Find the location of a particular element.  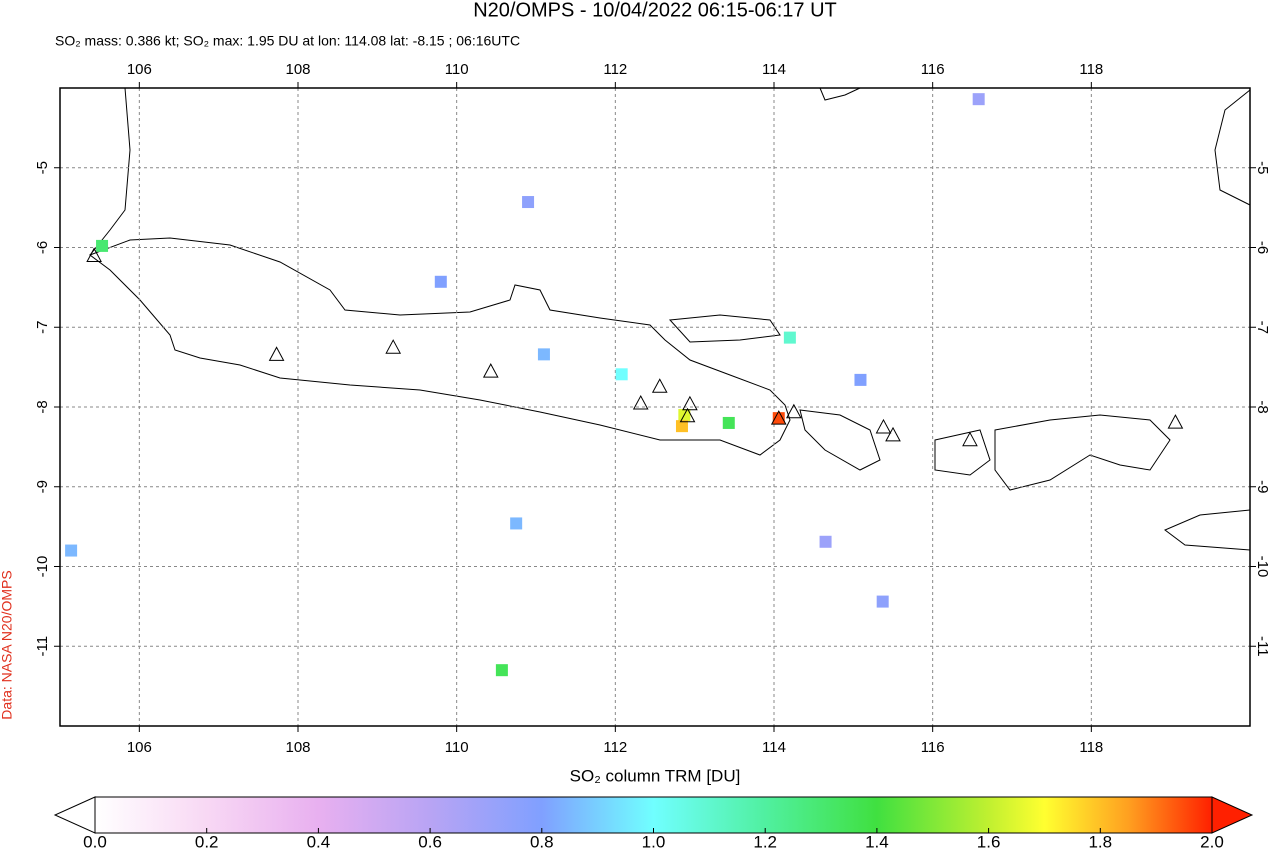

colorbar-under is located at coordinates (74, 815).